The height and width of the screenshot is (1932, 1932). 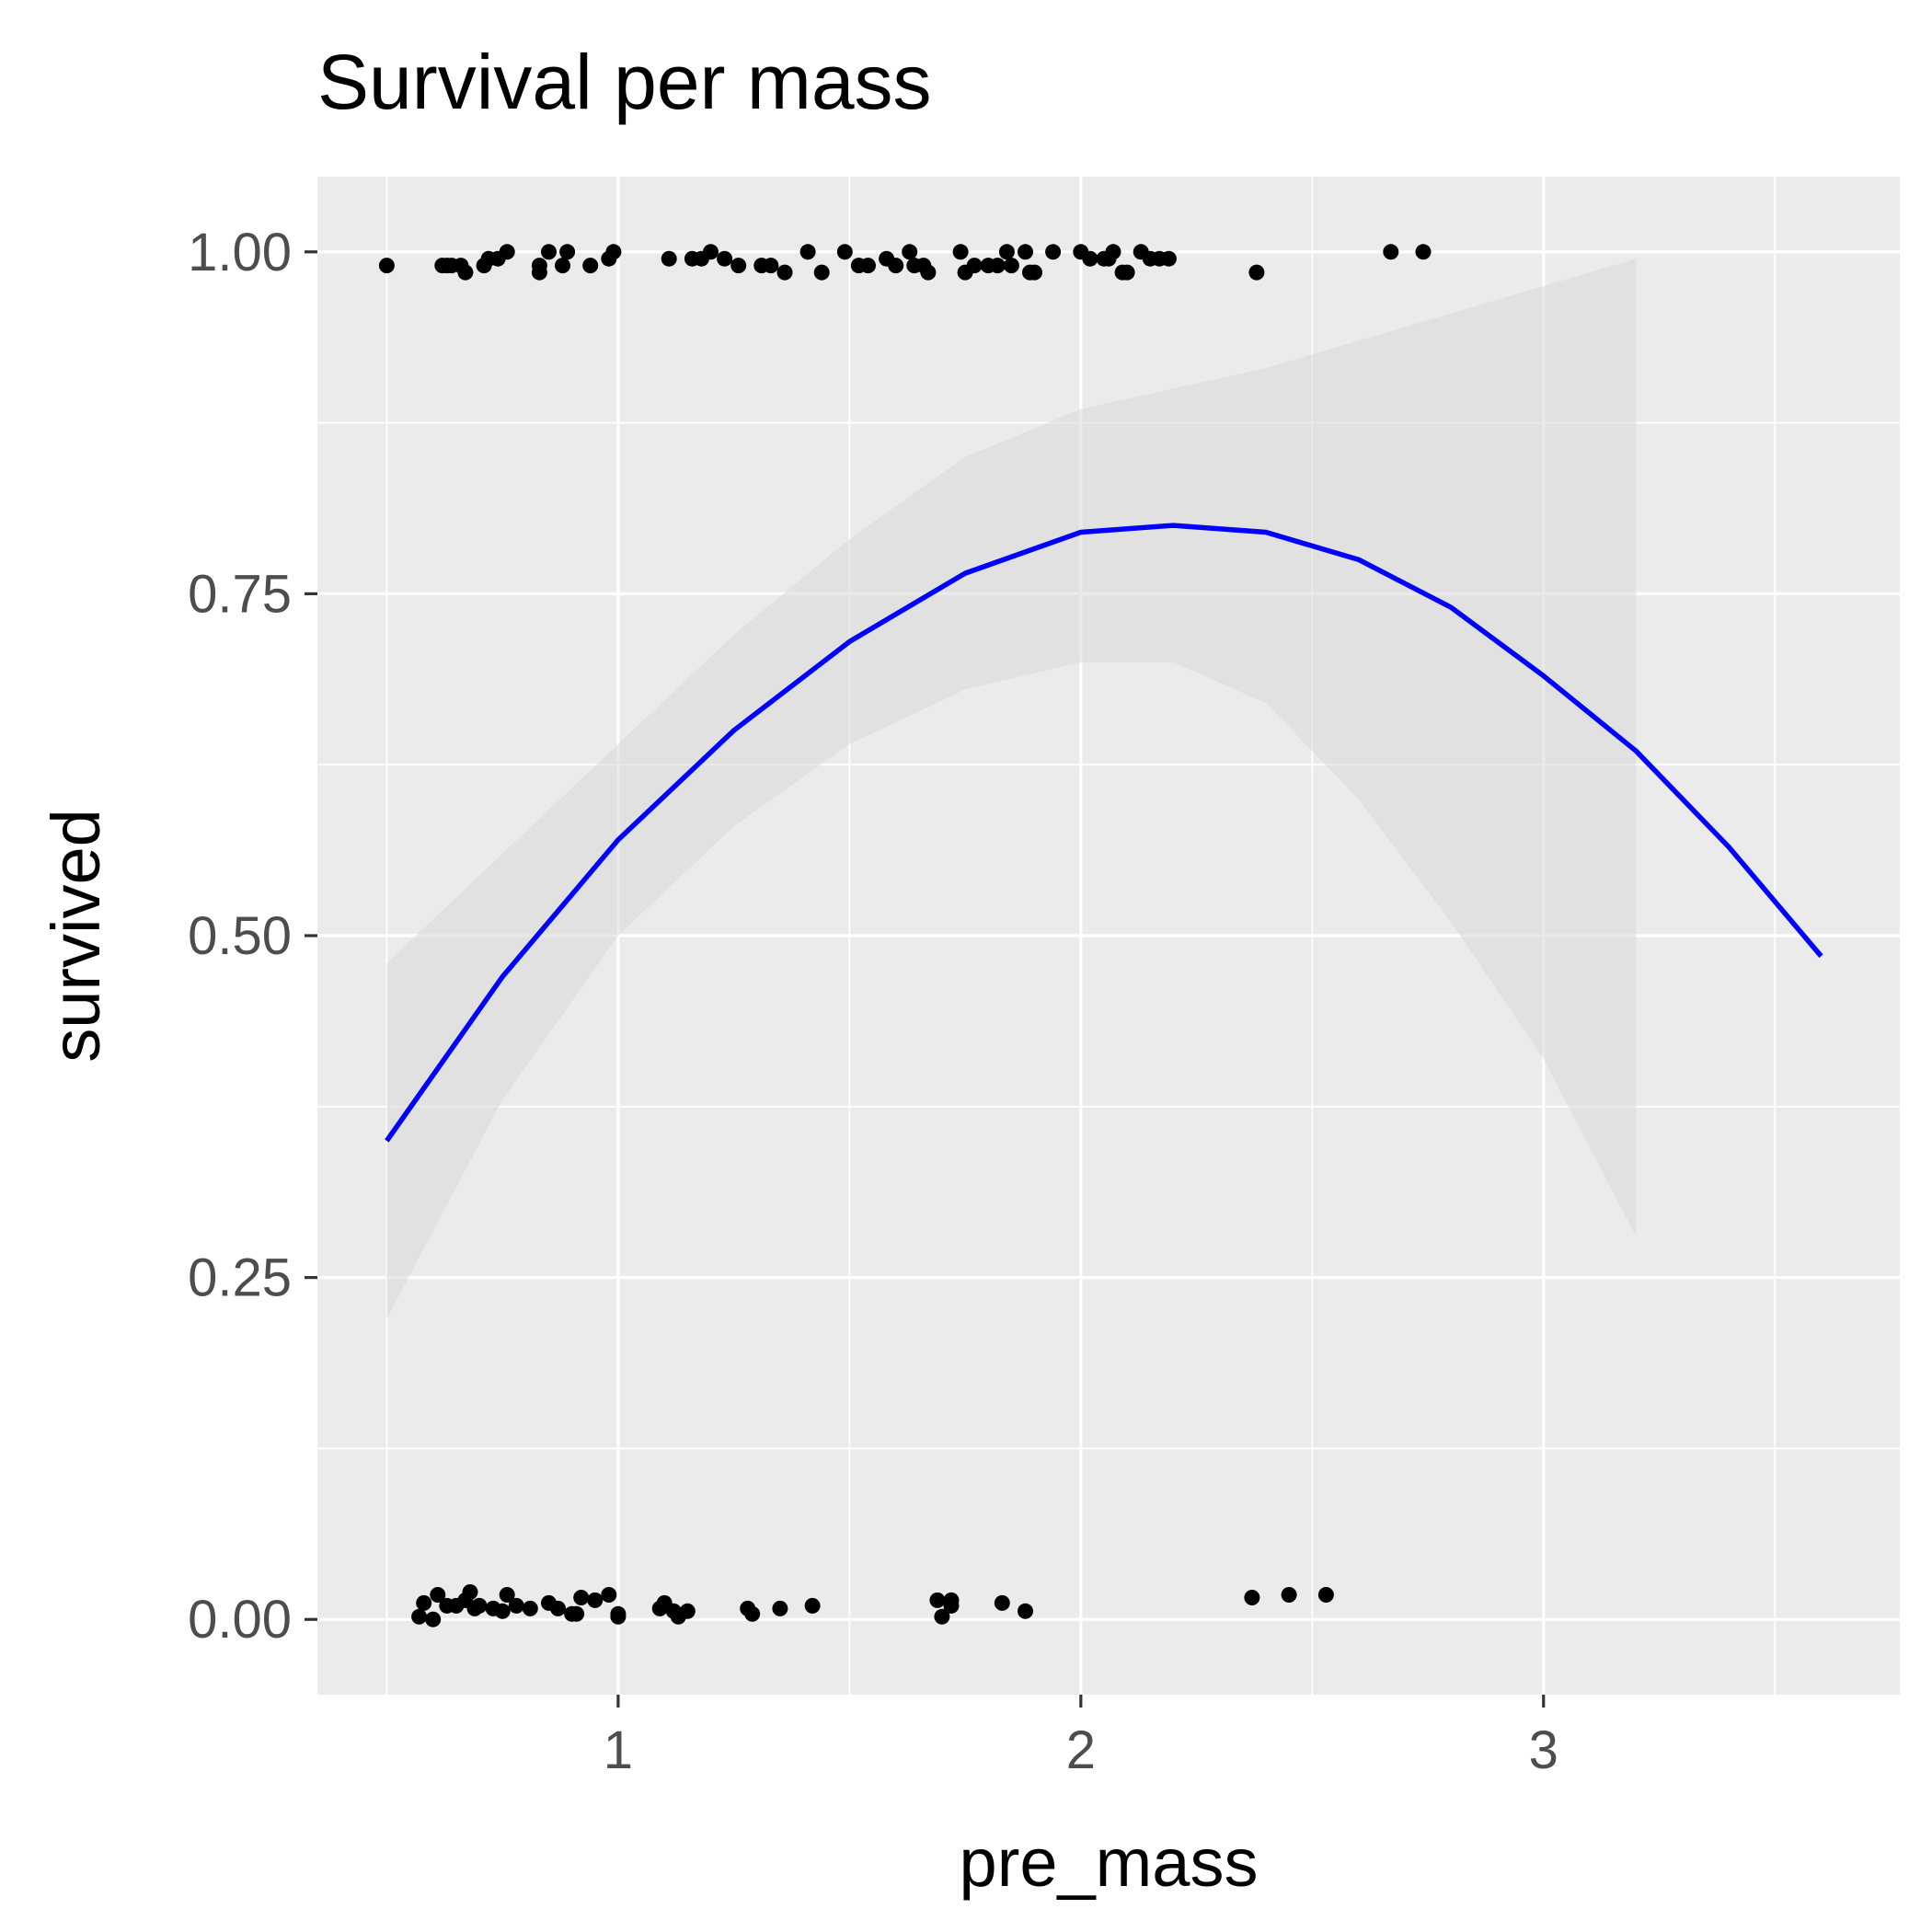 I want to click on y-tick-label: 0.75, so click(x=240, y=594).